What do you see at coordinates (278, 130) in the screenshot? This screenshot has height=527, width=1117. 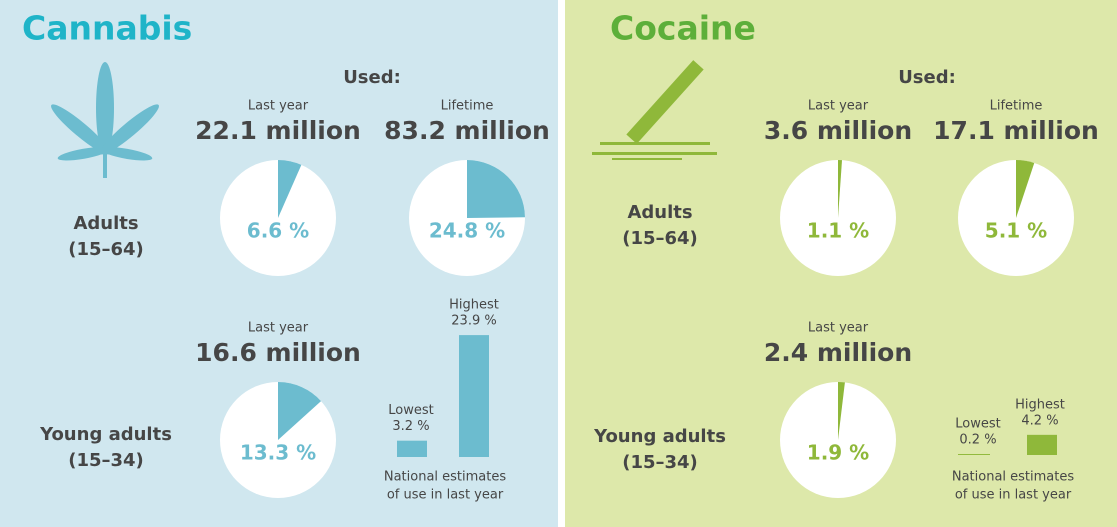 I see `count: 22.1 million` at bounding box center [278, 130].